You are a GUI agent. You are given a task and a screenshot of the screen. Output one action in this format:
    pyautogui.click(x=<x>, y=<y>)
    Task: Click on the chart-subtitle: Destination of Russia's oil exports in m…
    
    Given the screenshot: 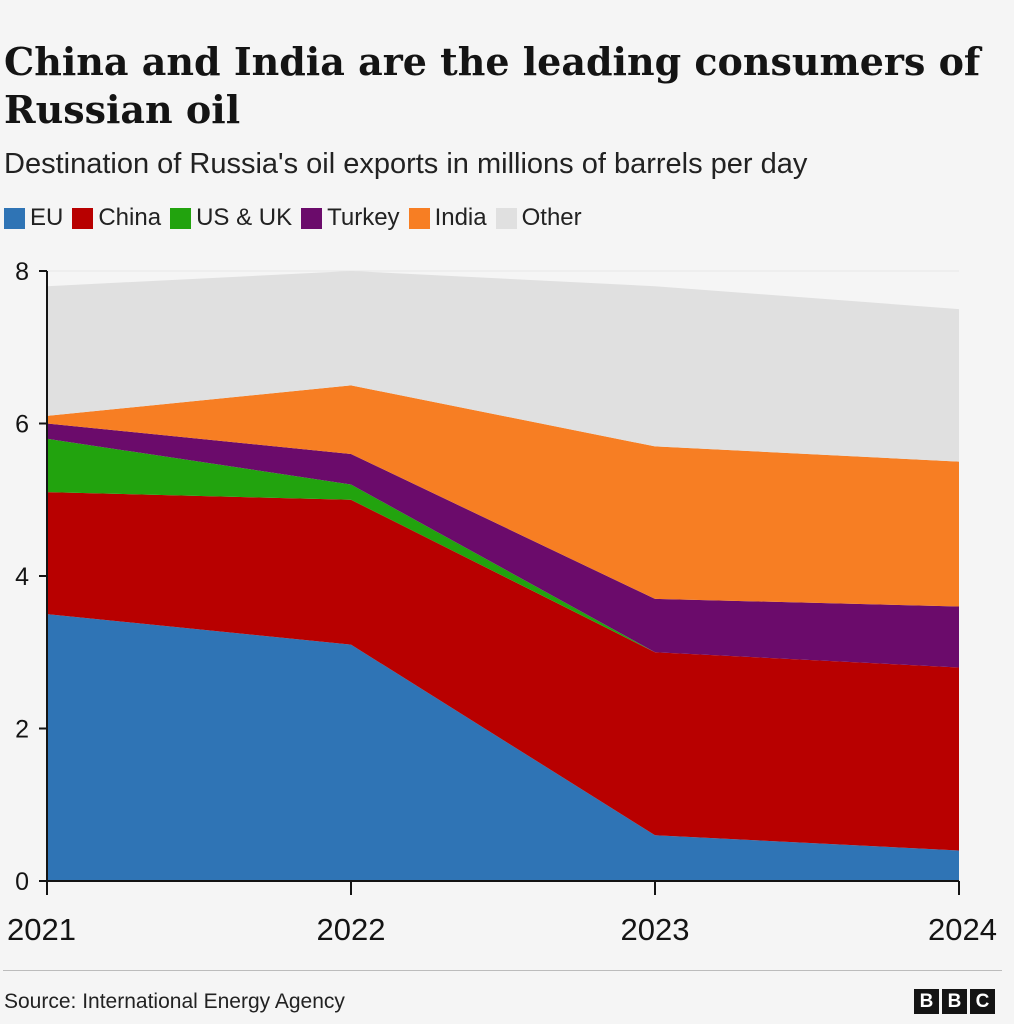 What is the action you would take?
    pyautogui.click(x=406, y=164)
    